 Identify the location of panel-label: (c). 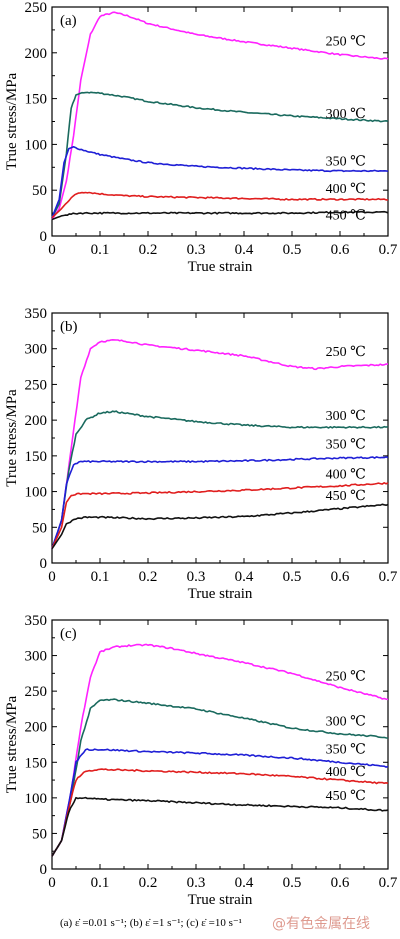
(68, 634).